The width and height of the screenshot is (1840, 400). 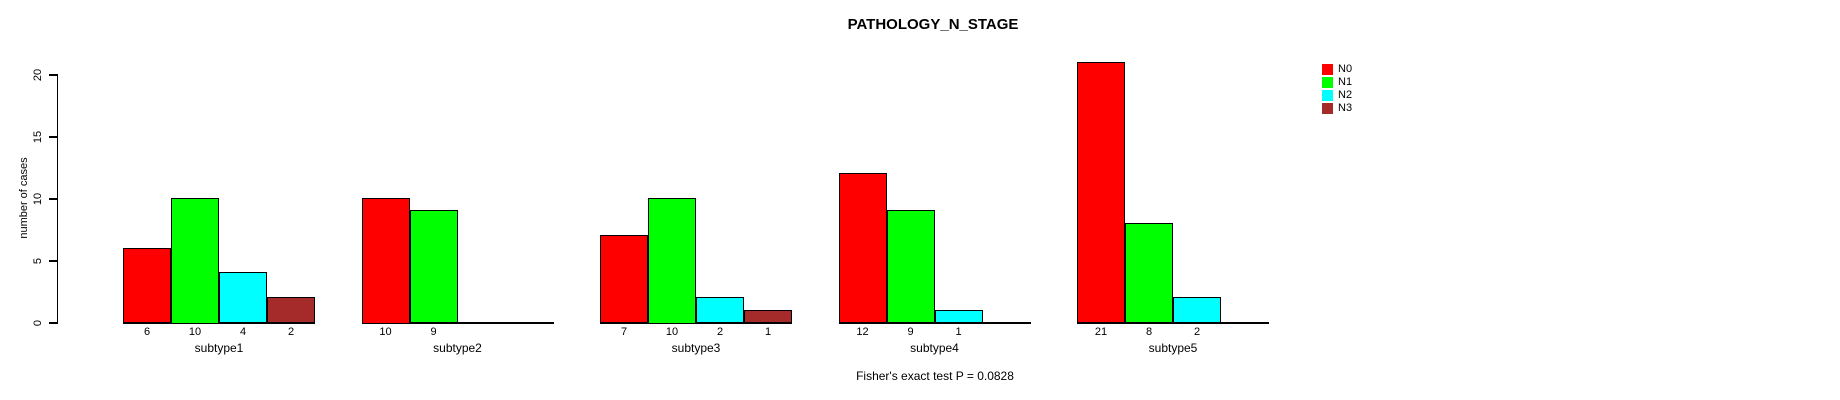 I want to click on legend-label: N3, so click(x=1345, y=108).